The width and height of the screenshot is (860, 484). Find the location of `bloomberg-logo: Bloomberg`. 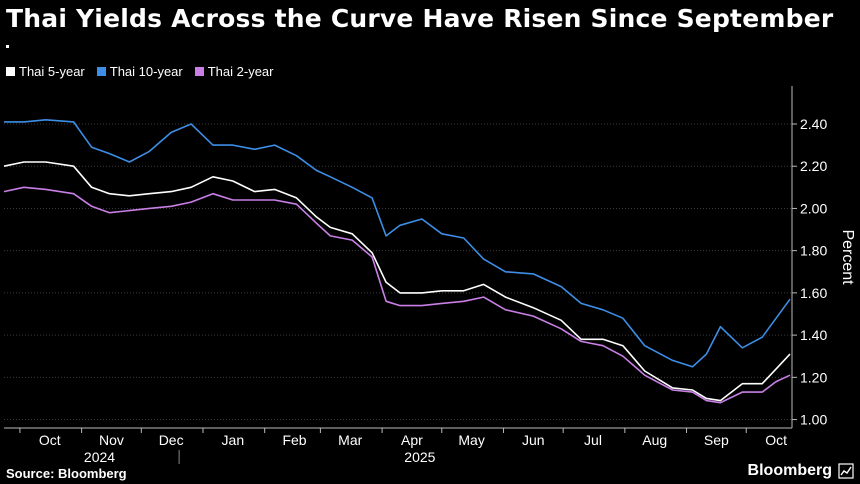

bloomberg-logo: Bloomberg is located at coordinates (789, 470).